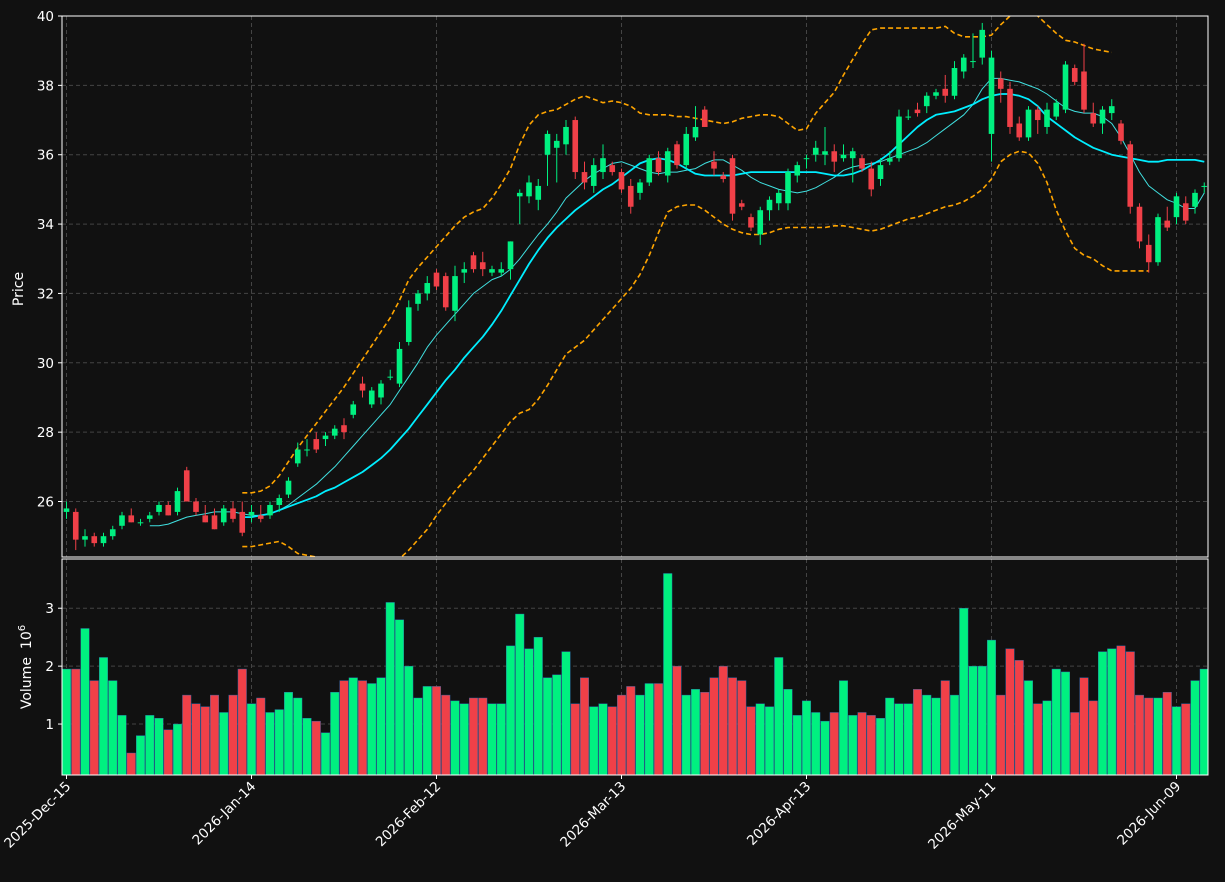 This screenshot has width=1225, height=882. I want to click on volume-unit-base: 10, so click(27, 640).